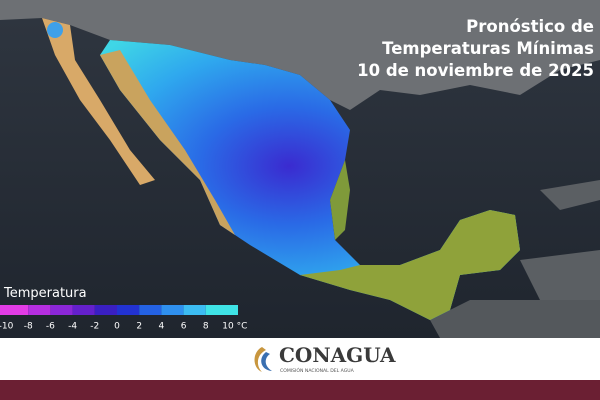 The height and width of the screenshot is (400, 600). What do you see at coordinates (50, 327) in the screenshot?
I see `legend-tick: -6` at bounding box center [50, 327].